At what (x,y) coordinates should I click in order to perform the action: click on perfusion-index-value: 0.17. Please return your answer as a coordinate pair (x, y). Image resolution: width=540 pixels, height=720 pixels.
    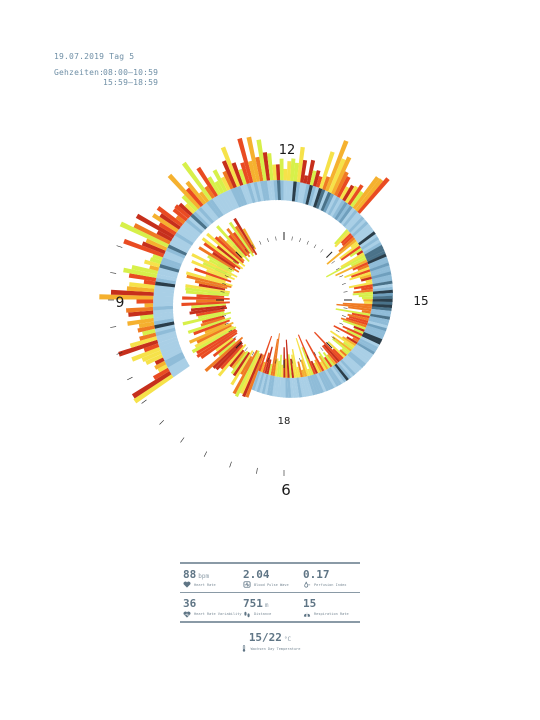
    Looking at the image, I should click on (316, 574).